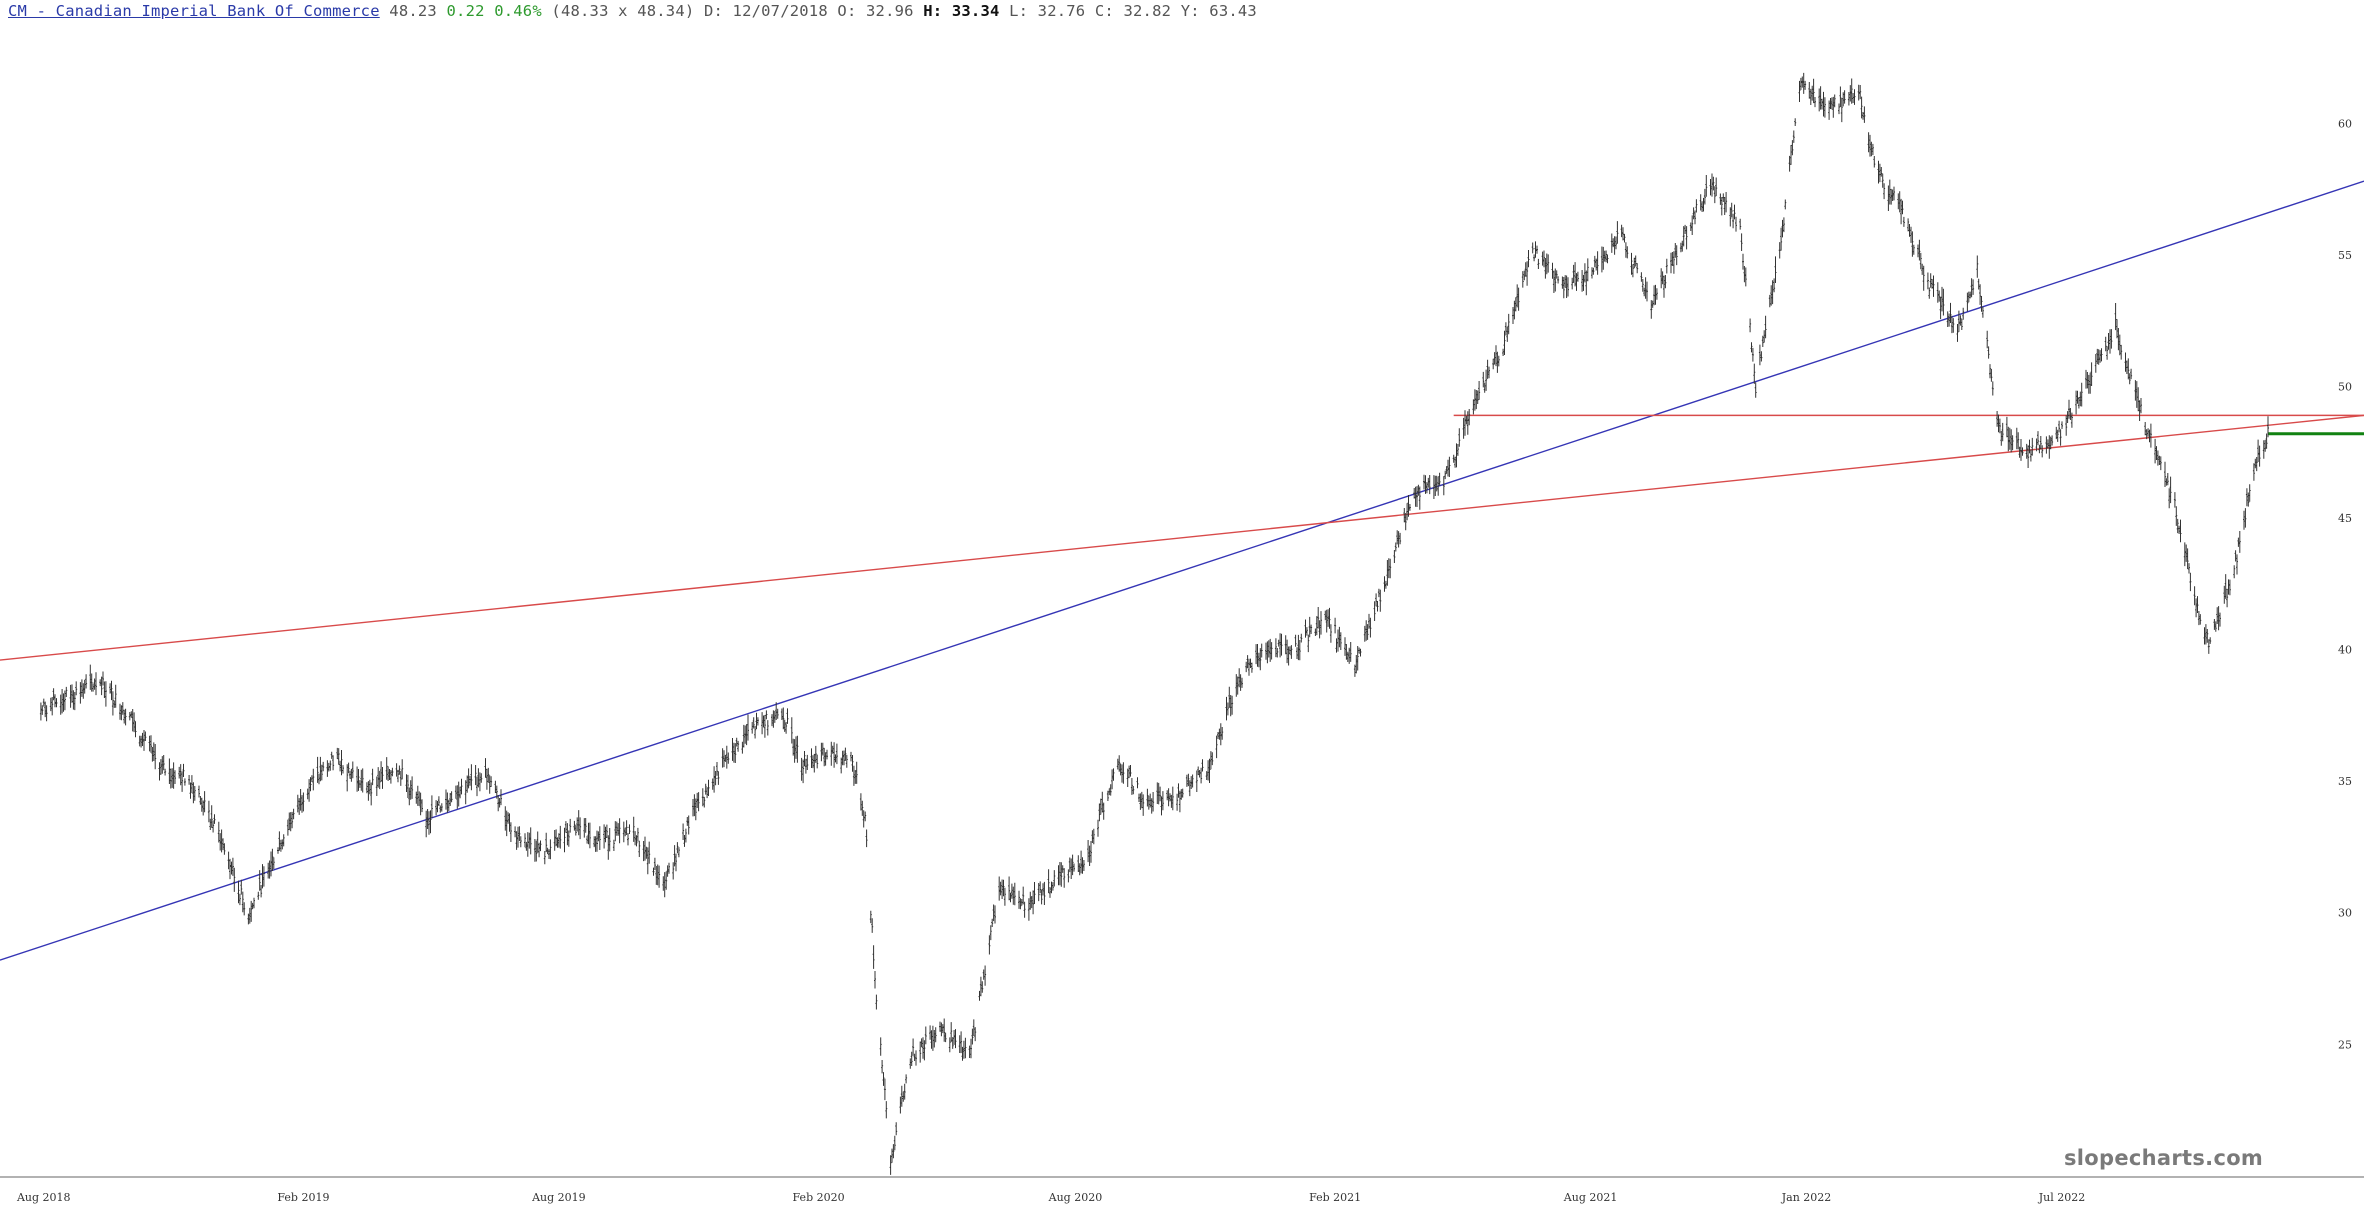  Describe the element at coordinates (1218, 11) in the screenshot. I see `year-high: Y: 63.43` at that location.